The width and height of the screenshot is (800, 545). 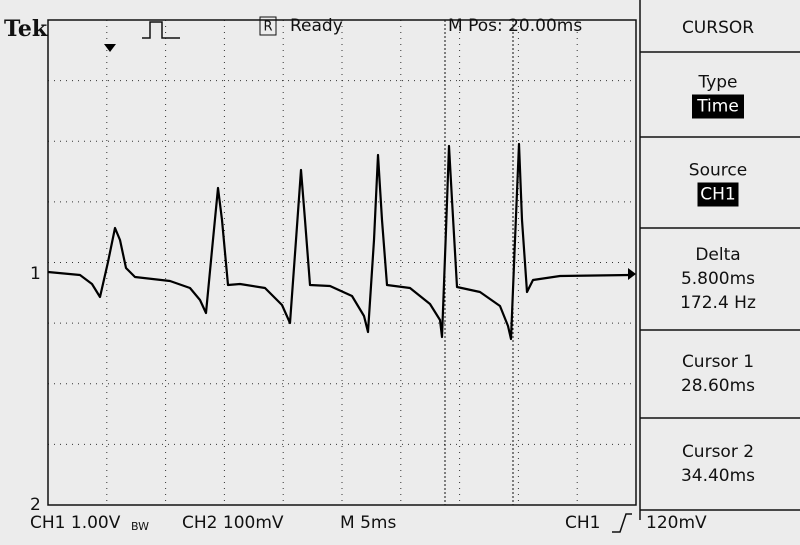 I want to click on trigger-source: CH1, so click(x=582, y=523).